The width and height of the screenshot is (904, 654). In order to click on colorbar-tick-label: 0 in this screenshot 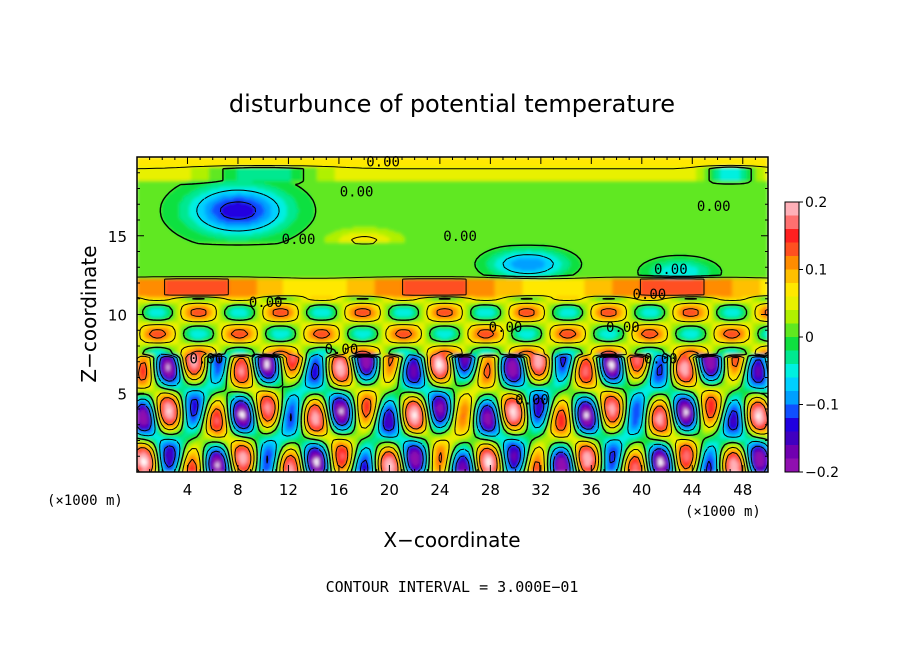, I will do `click(809, 338)`.